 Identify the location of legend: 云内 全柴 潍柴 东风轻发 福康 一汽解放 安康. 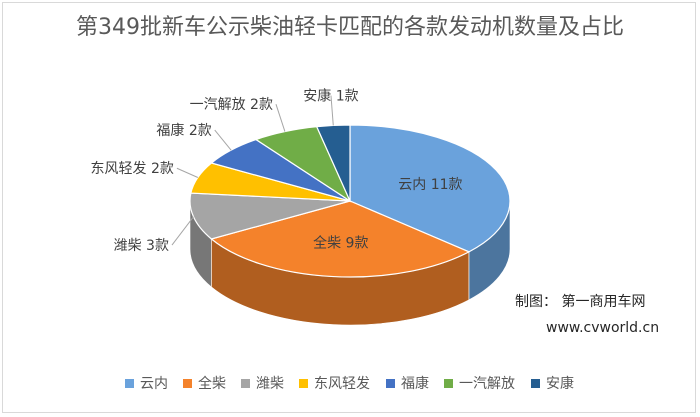
(349, 383).